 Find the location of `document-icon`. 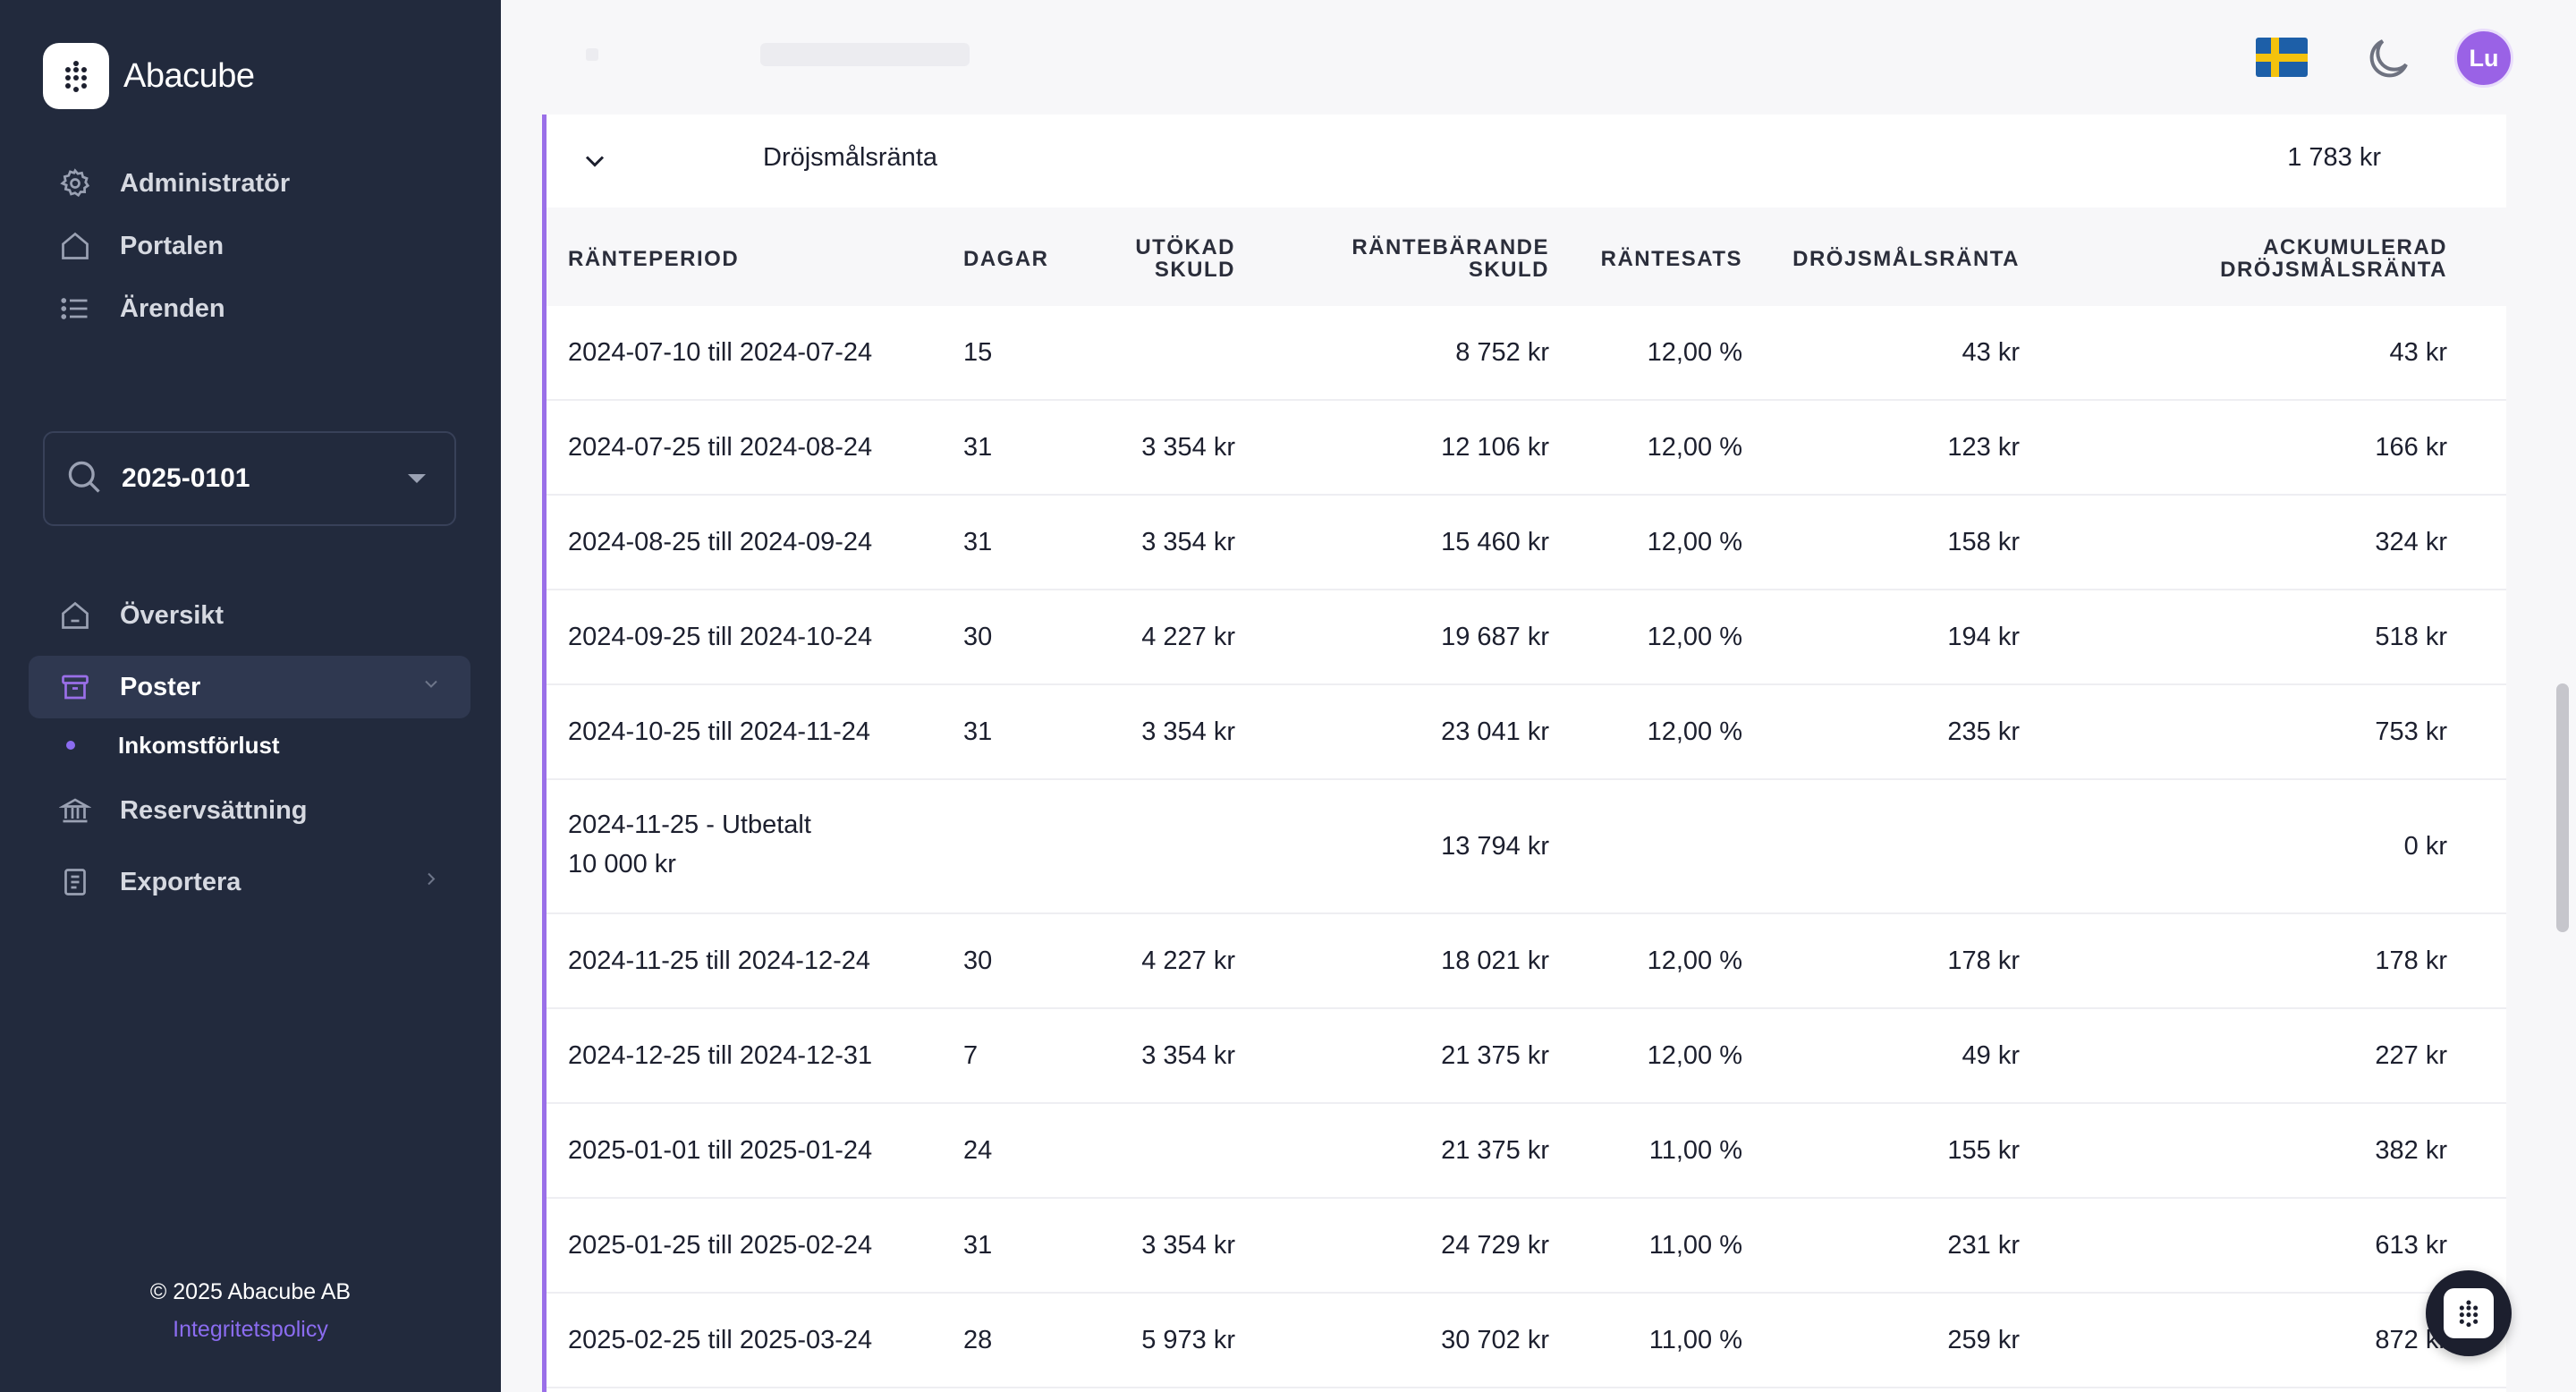

document-icon is located at coordinates (75, 882).